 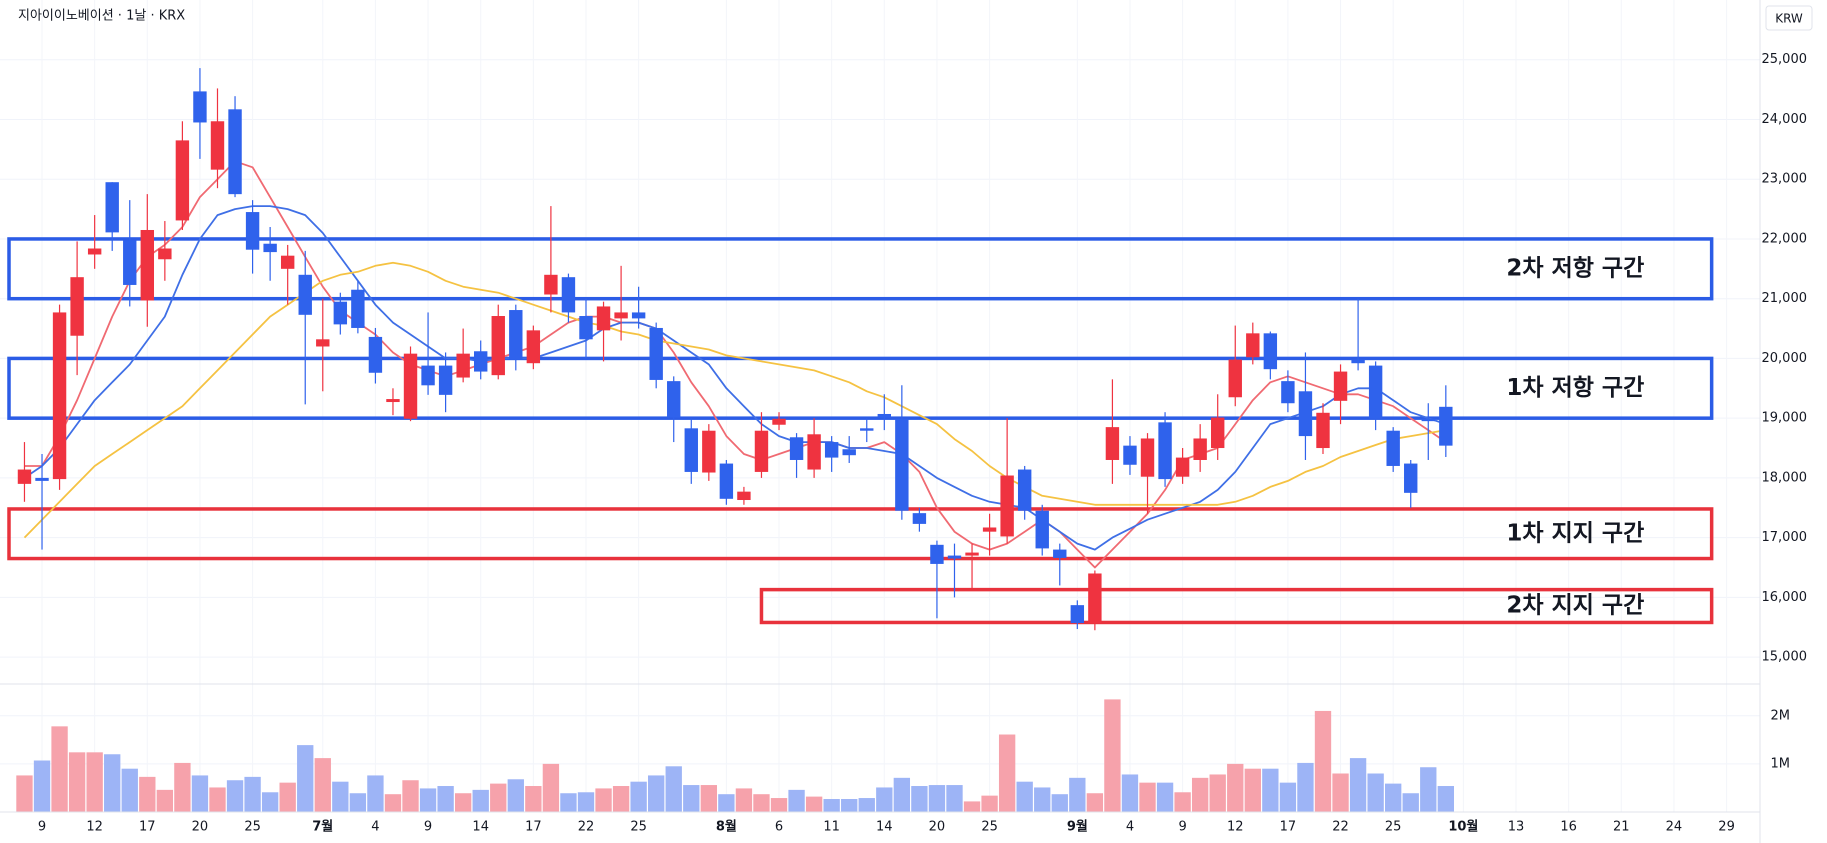 What do you see at coordinates (1568, 827) in the screenshot?
I see `x-tick-label: 16` at bounding box center [1568, 827].